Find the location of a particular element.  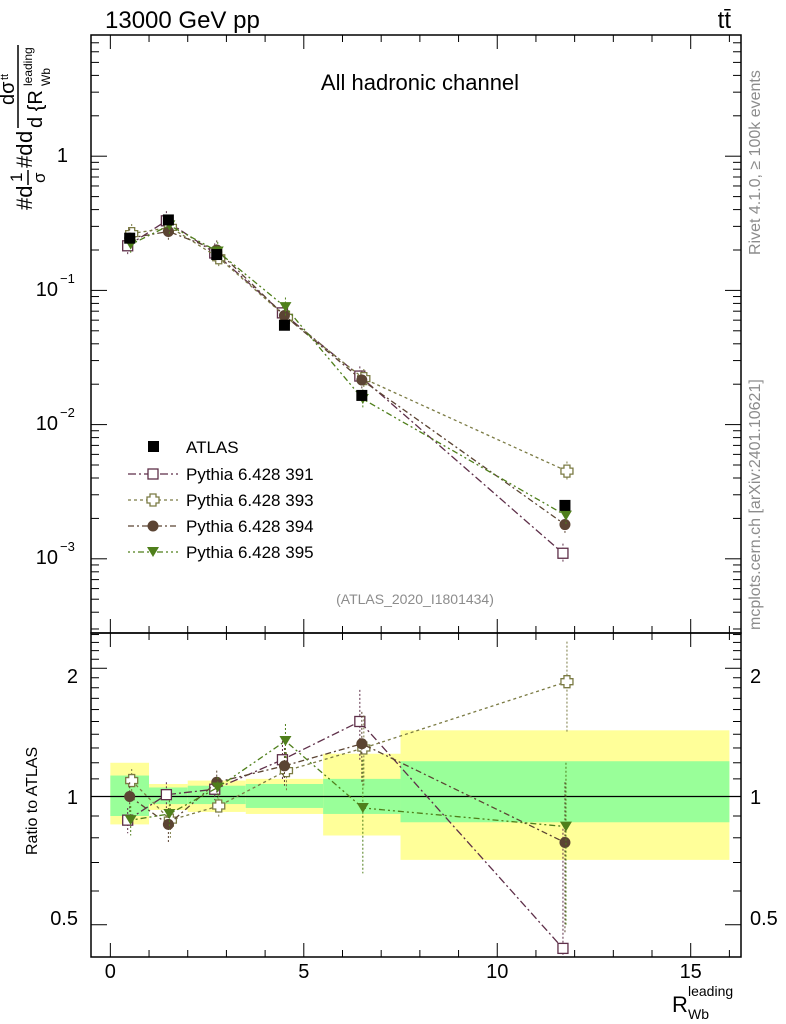

analysis-id: (ATLAS_2020_I1801434) is located at coordinates (415, 599).